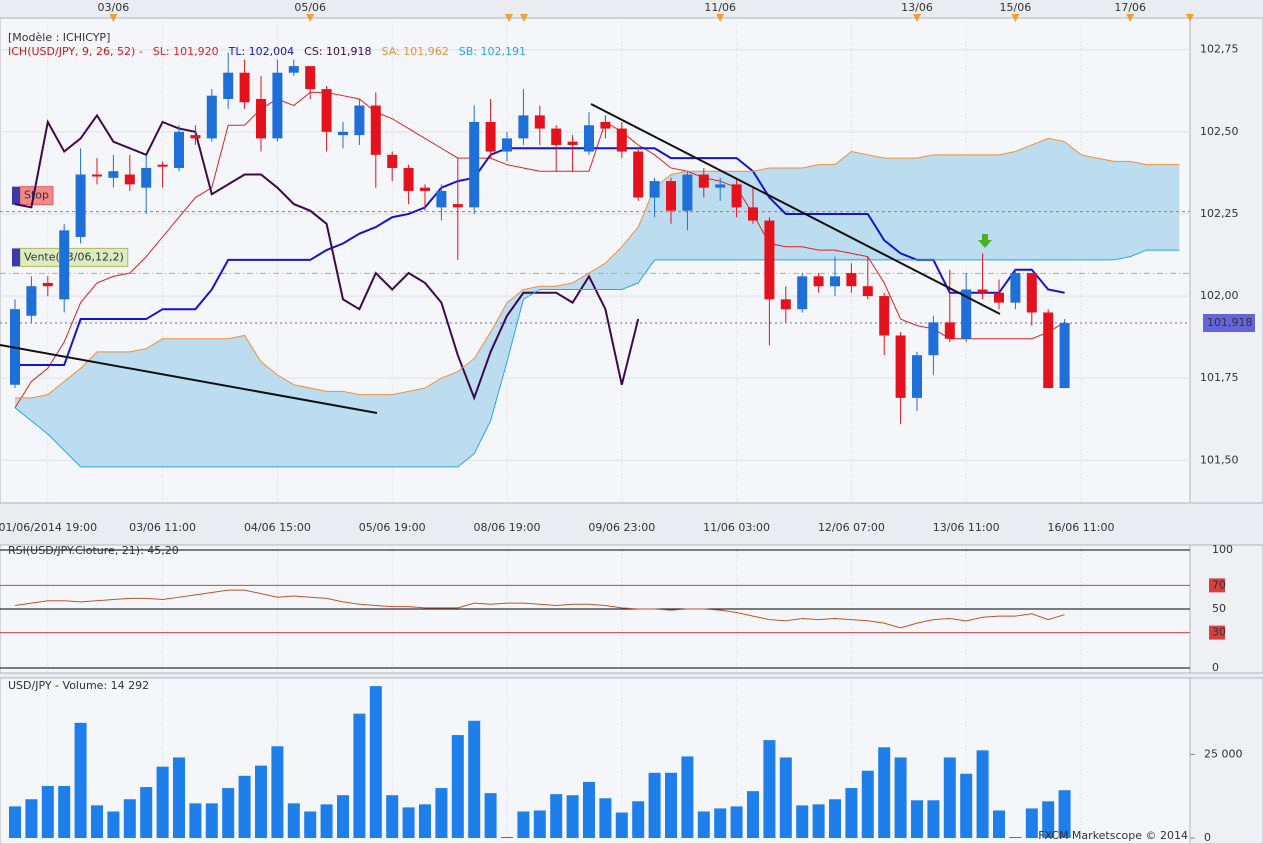 This screenshot has height=844, width=1263. Describe the element at coordinates (36, 195) in the screenshot. I see `level-label: Stop` at that location.